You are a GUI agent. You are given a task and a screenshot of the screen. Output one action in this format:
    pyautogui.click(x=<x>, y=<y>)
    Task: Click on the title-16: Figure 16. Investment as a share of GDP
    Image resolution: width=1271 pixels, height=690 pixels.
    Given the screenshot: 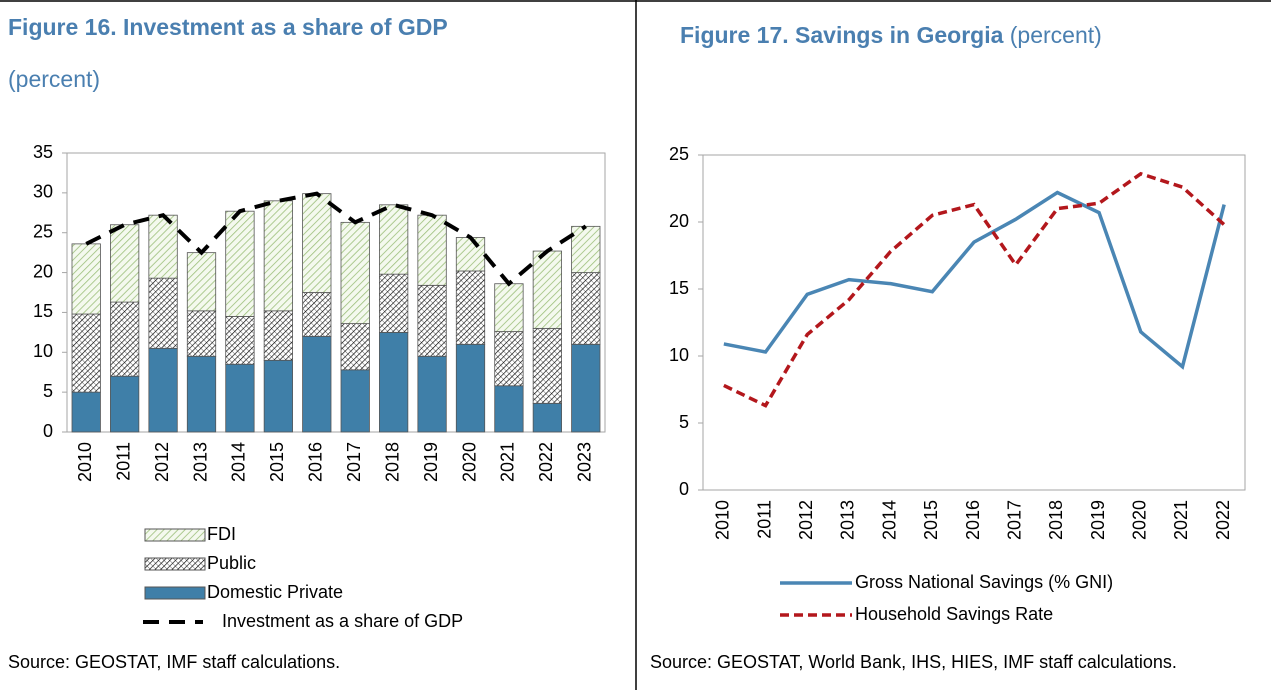 What is the action you would take?
    pyautogui.click(x=228, y=27)
    